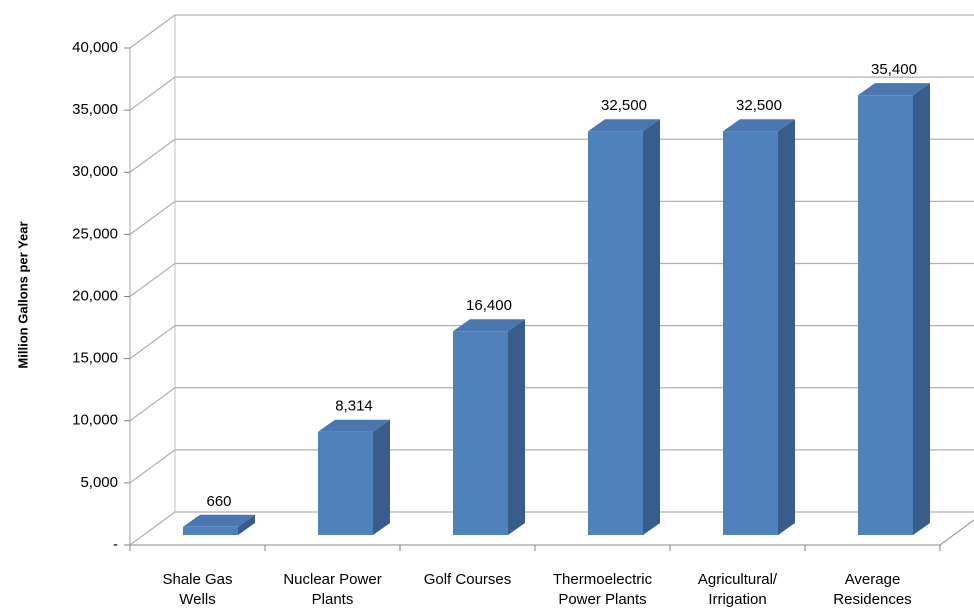 This screenshot has height=611, width=974. What do you see at coordinates (99, 482) in the screenshot?
I see `y-tick-label: 5,000` at bounding box center [99, 482].